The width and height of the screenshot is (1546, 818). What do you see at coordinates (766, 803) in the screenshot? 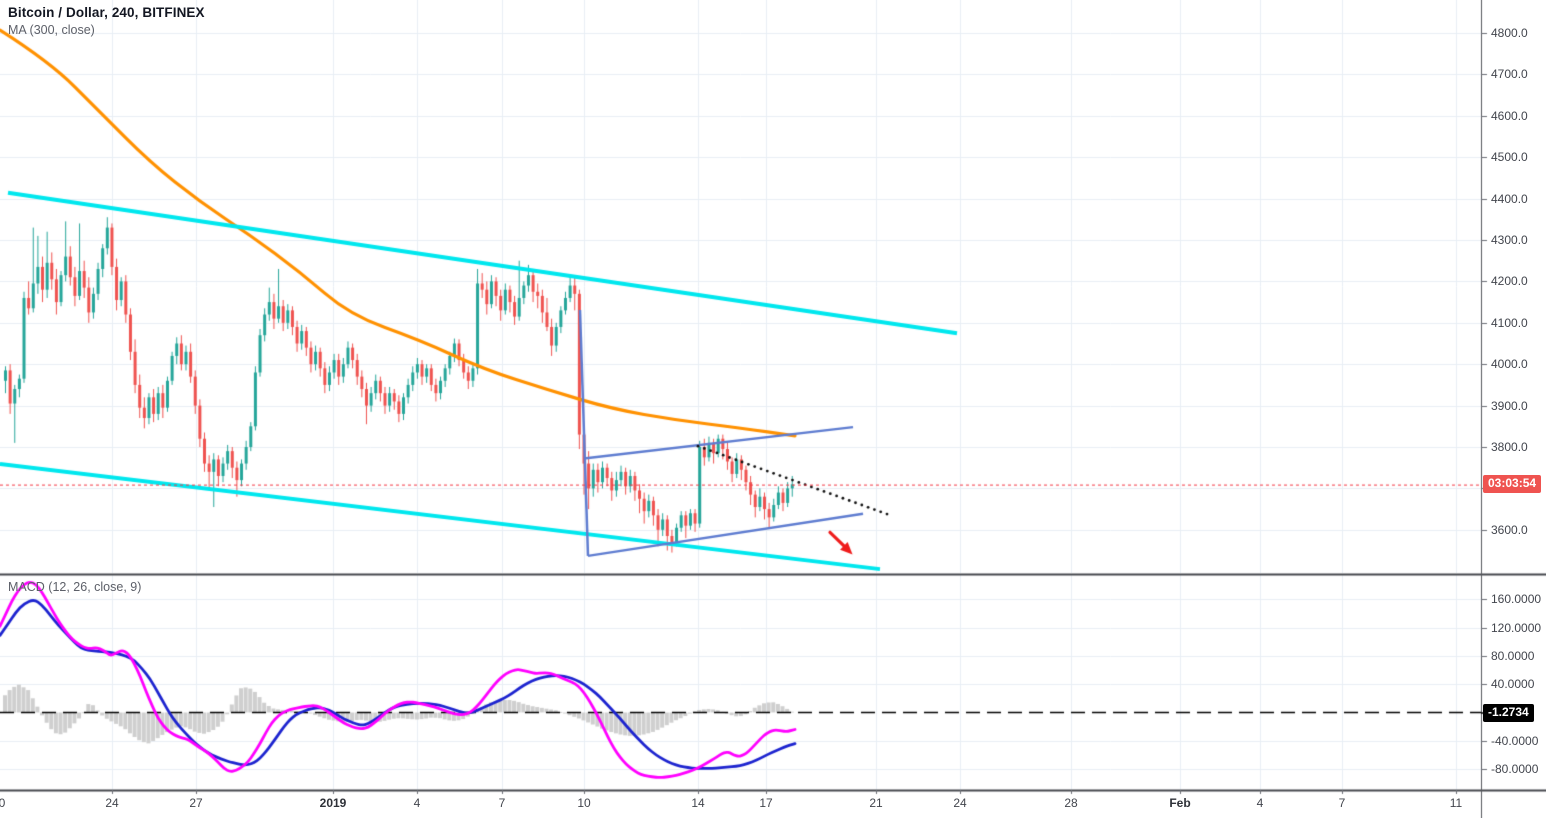
I see `time-tick-label: 17` at bounding box center [766, 803].